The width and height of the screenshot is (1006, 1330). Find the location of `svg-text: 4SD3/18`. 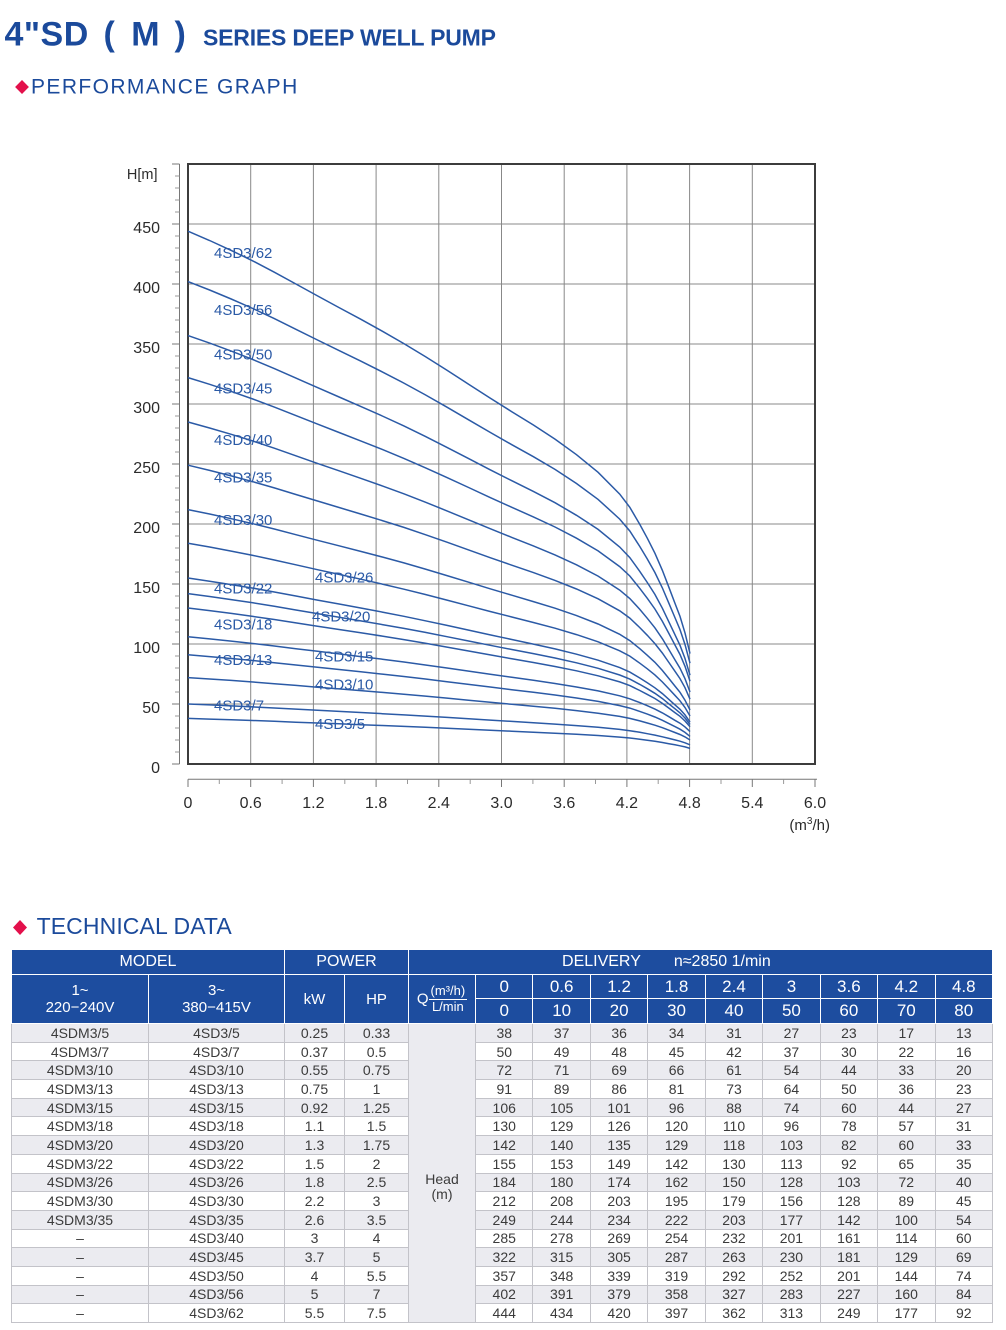

svg-text: 4SD3/18 is located at coordinates (243, 625).